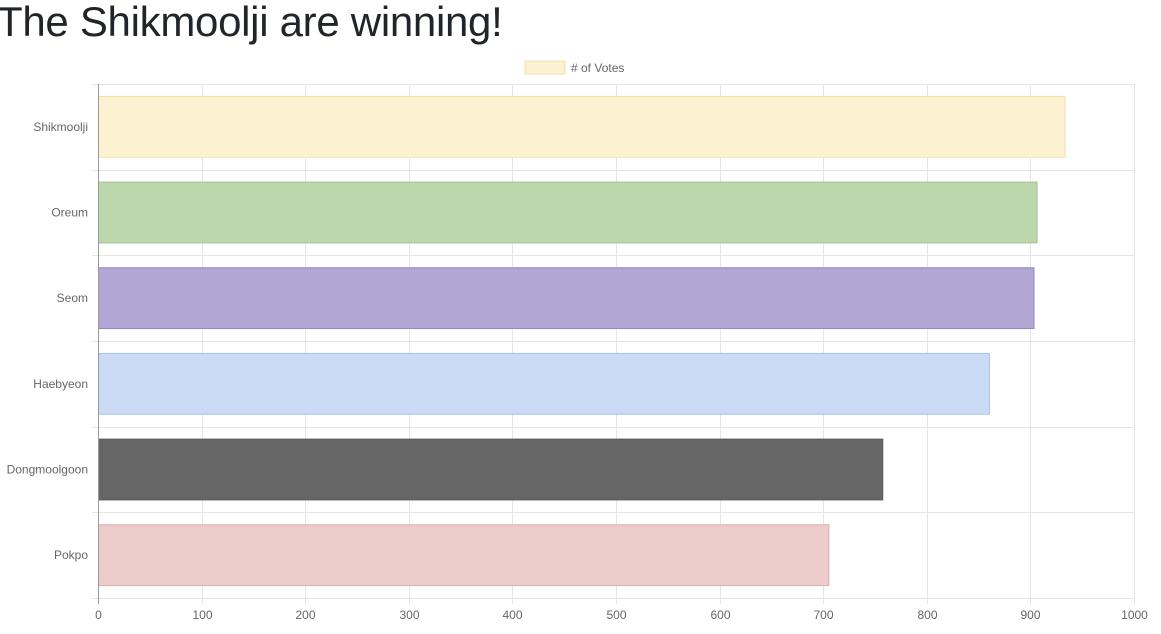 This screenshot has height=634, width=1161. I want to click on x-tick-label: 600, so click(720, 615).